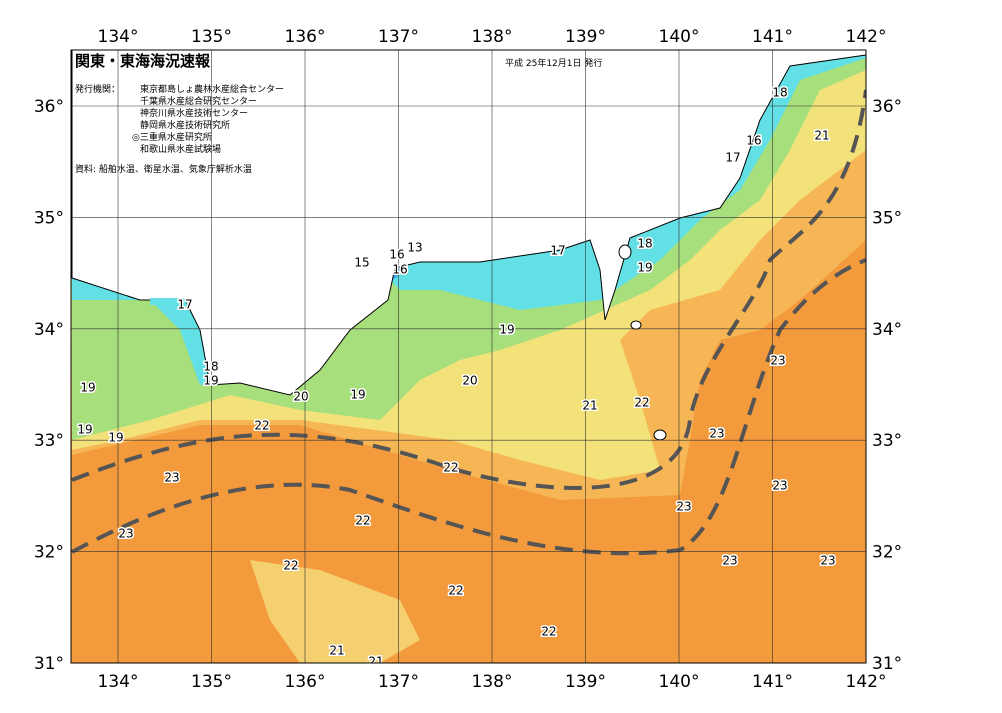 The width and height of the screenshot is (1002, 713). Describe the element at coordinates (172, 137) in the screenshot. I see `issuer: ◎三重県水産研究所` at that location.